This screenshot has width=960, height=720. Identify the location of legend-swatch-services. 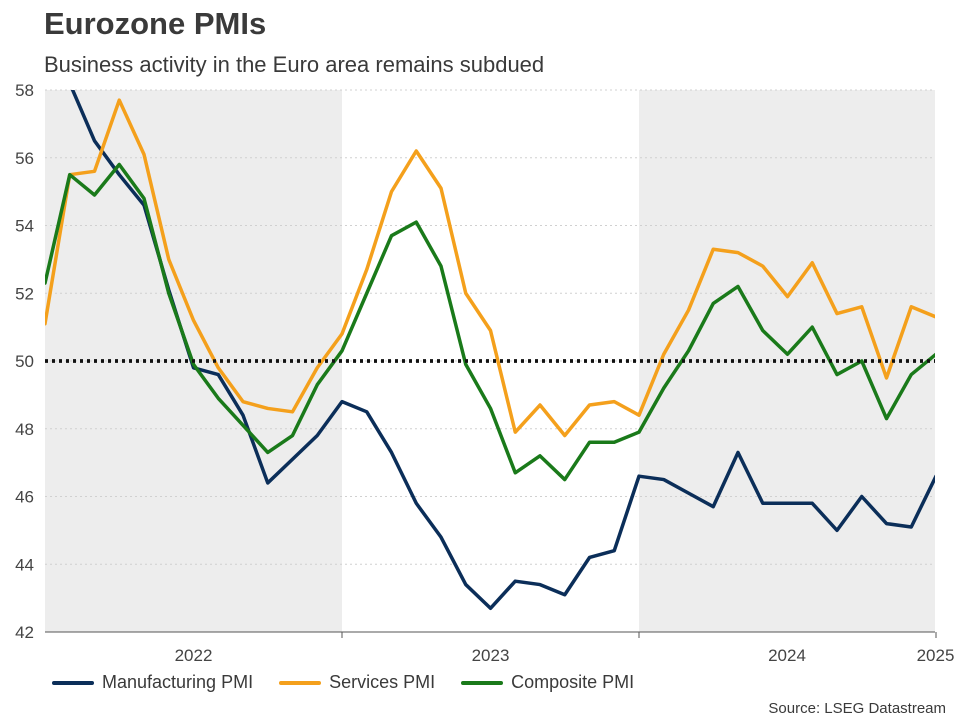
(300, 682).